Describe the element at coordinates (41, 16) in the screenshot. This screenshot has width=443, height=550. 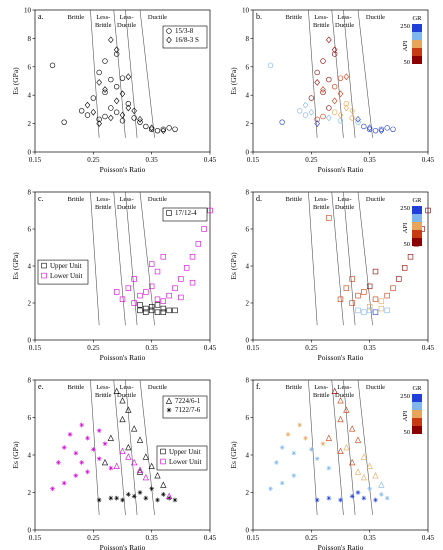
I see `panel-label: a.` at that location.